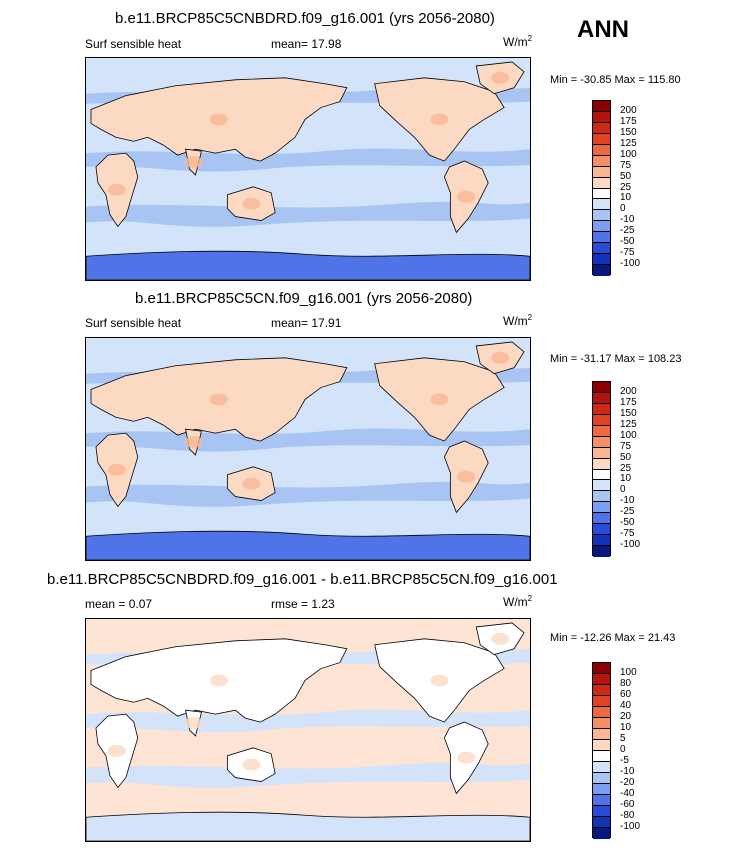 The image size is (733, 855). What do you see at coordinates (615, 80) in the screenshot?
I see `min-max-label: Min = -30.85 Max = 115.80` at bounding box center [615, 80].